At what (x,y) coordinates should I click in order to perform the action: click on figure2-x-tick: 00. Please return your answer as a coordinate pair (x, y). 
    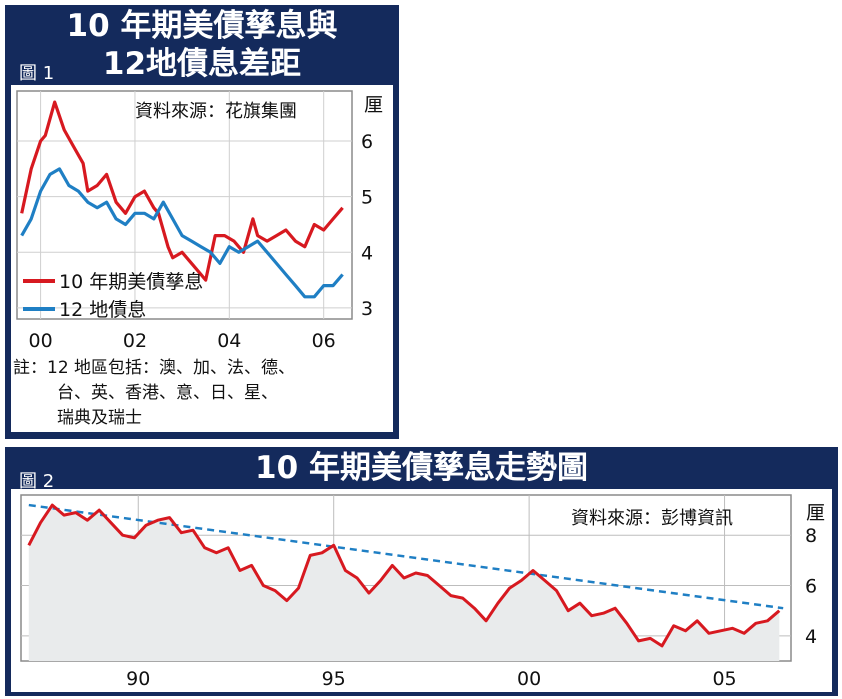
    Looking at the image, I should click on (529, 679).